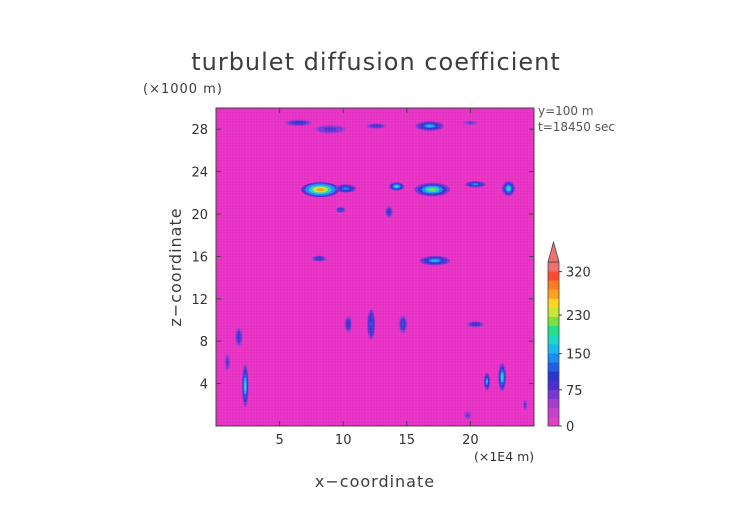 This screenshot has width=752, height=532. Describe the element at coordinates (376, 62) in the screenshot. I see `chart-title: turbulet diffusion coefficient` at that location.